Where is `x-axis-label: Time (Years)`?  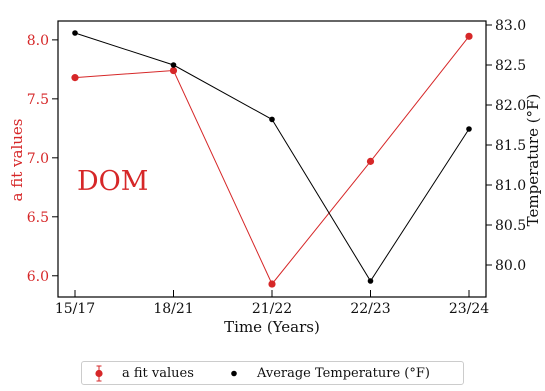
x-axis-label: Time (Years) is located at coordinates (272, 327).